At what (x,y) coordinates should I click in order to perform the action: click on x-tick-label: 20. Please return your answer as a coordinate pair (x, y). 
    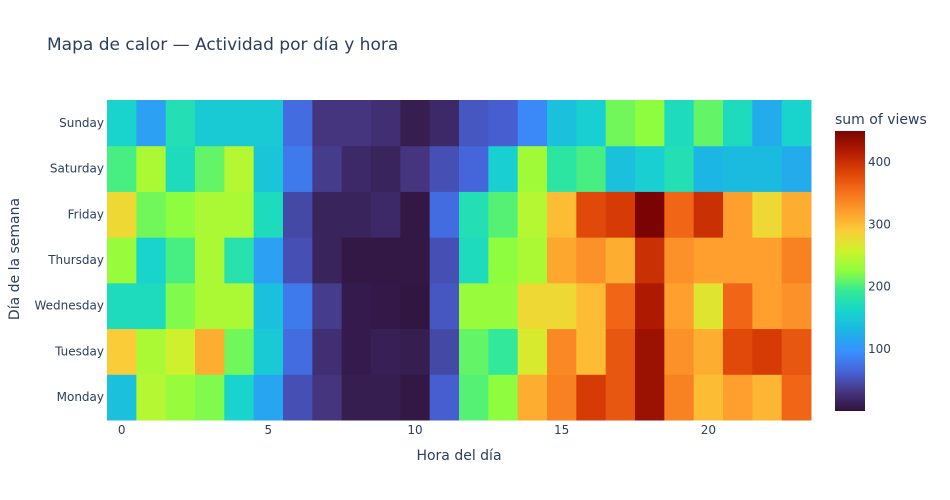
    Looking at the image, I should click on (708, 430).